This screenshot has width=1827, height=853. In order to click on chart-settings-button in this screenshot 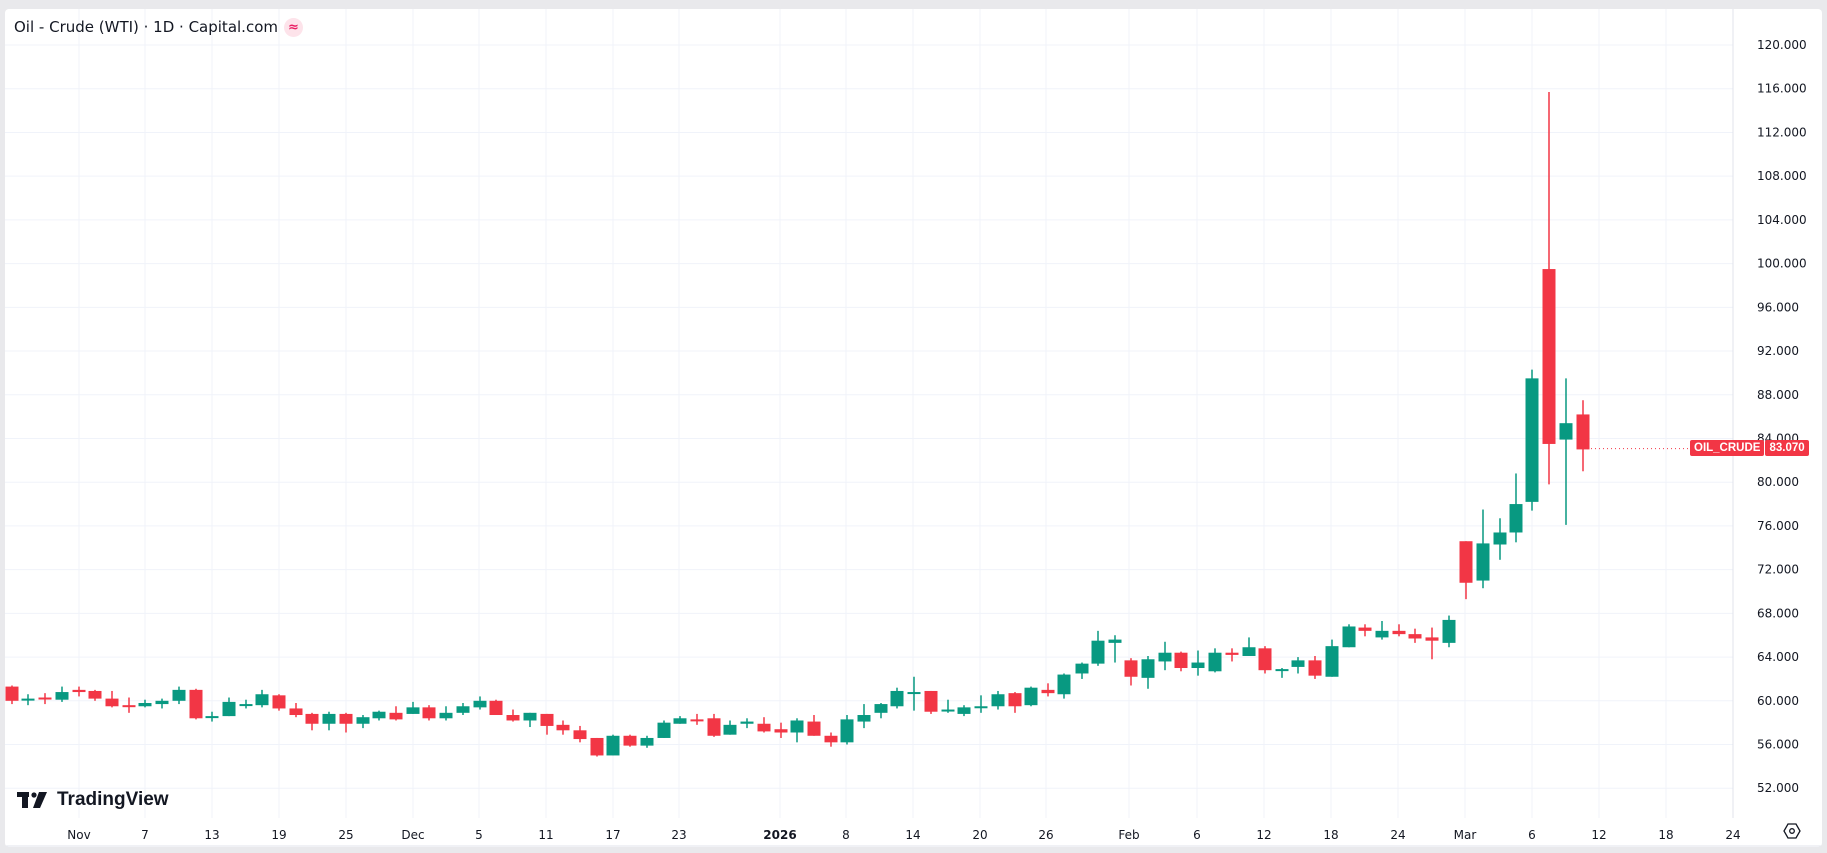, I will do `click(1792, 831)`.